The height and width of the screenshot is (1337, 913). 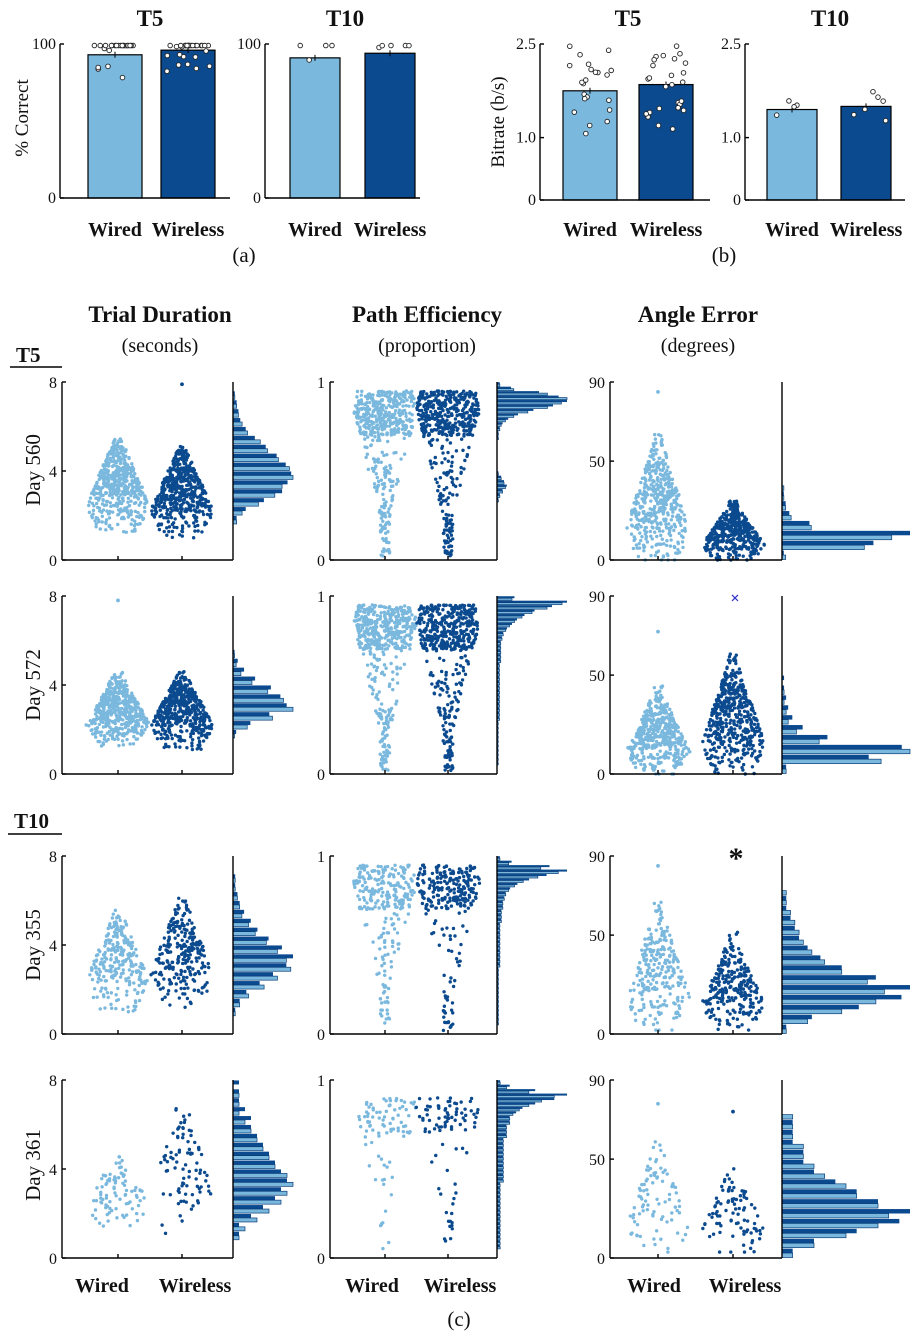 I want to click on y-tick-label: 0, so click(x=601, y=561).